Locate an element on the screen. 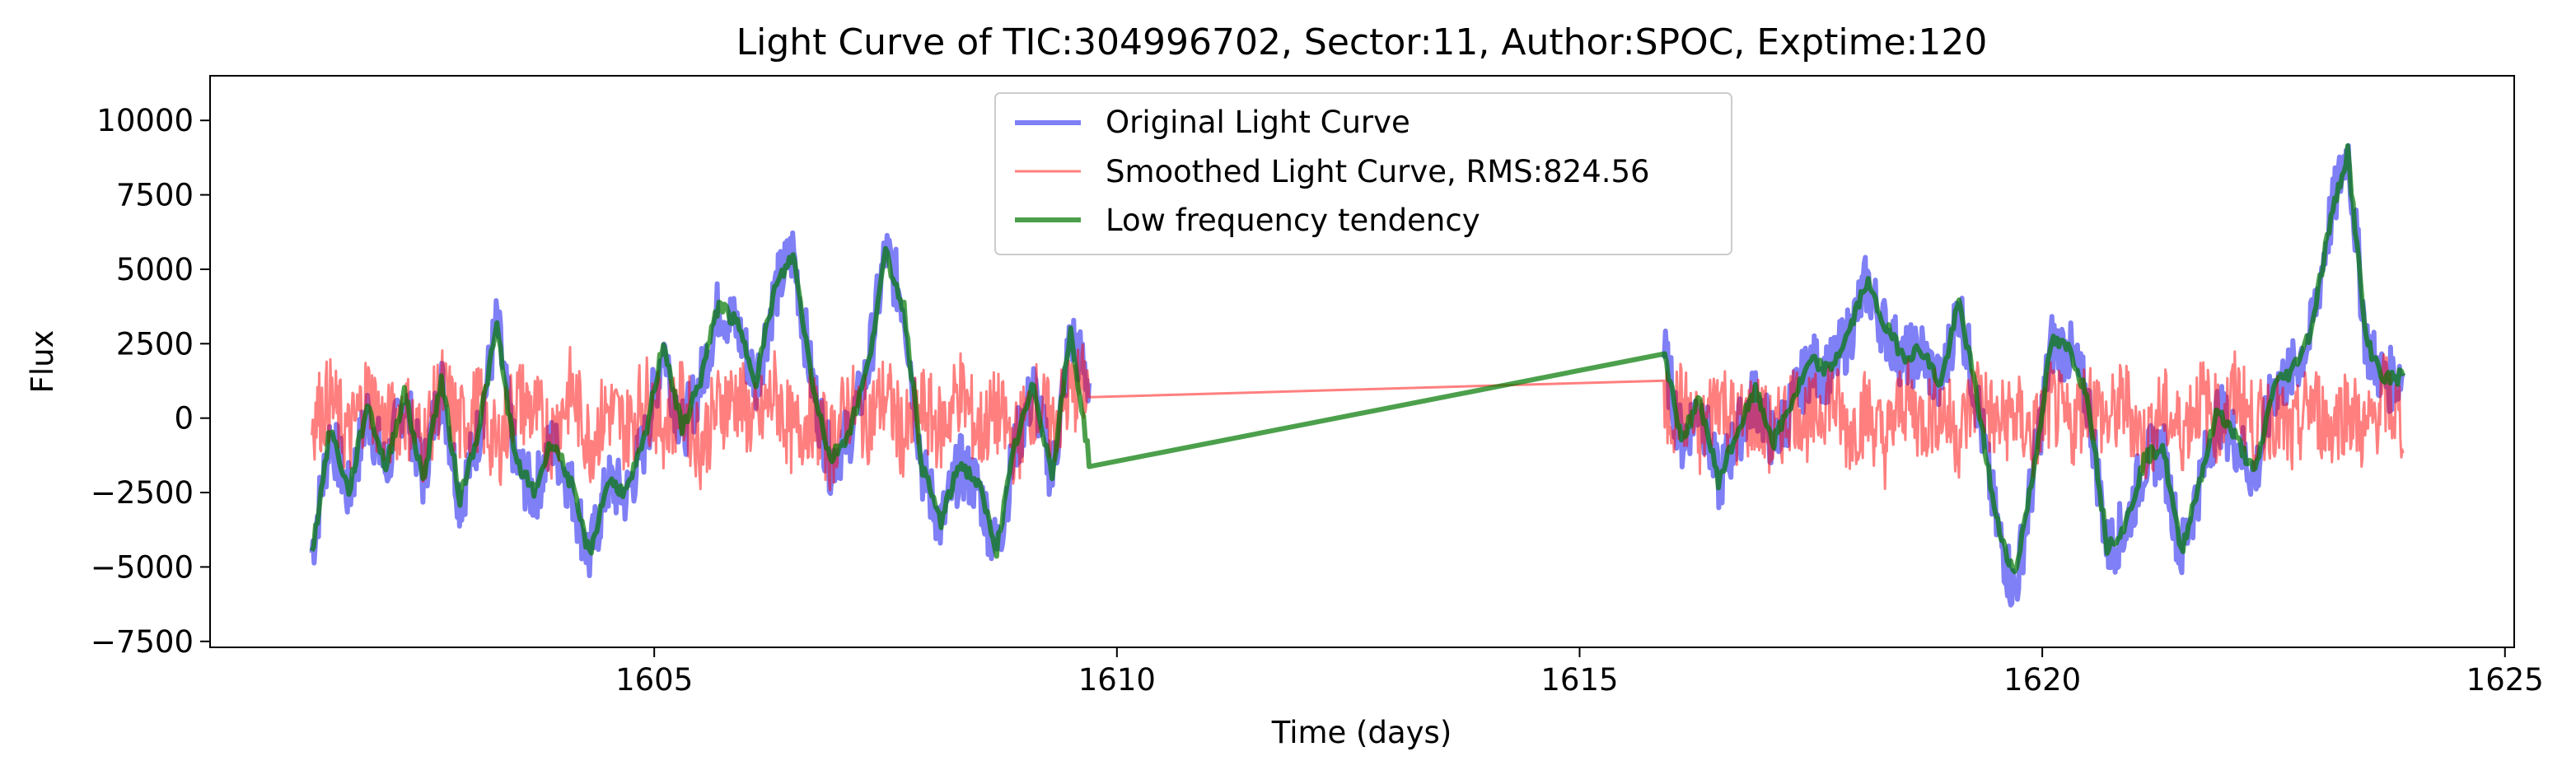 The height and width of the screenshot is (775, 2576). y-axis: −7500 −5000 −2500 0 2500 5000 7500 10000 is located at coordinates (150, 381).